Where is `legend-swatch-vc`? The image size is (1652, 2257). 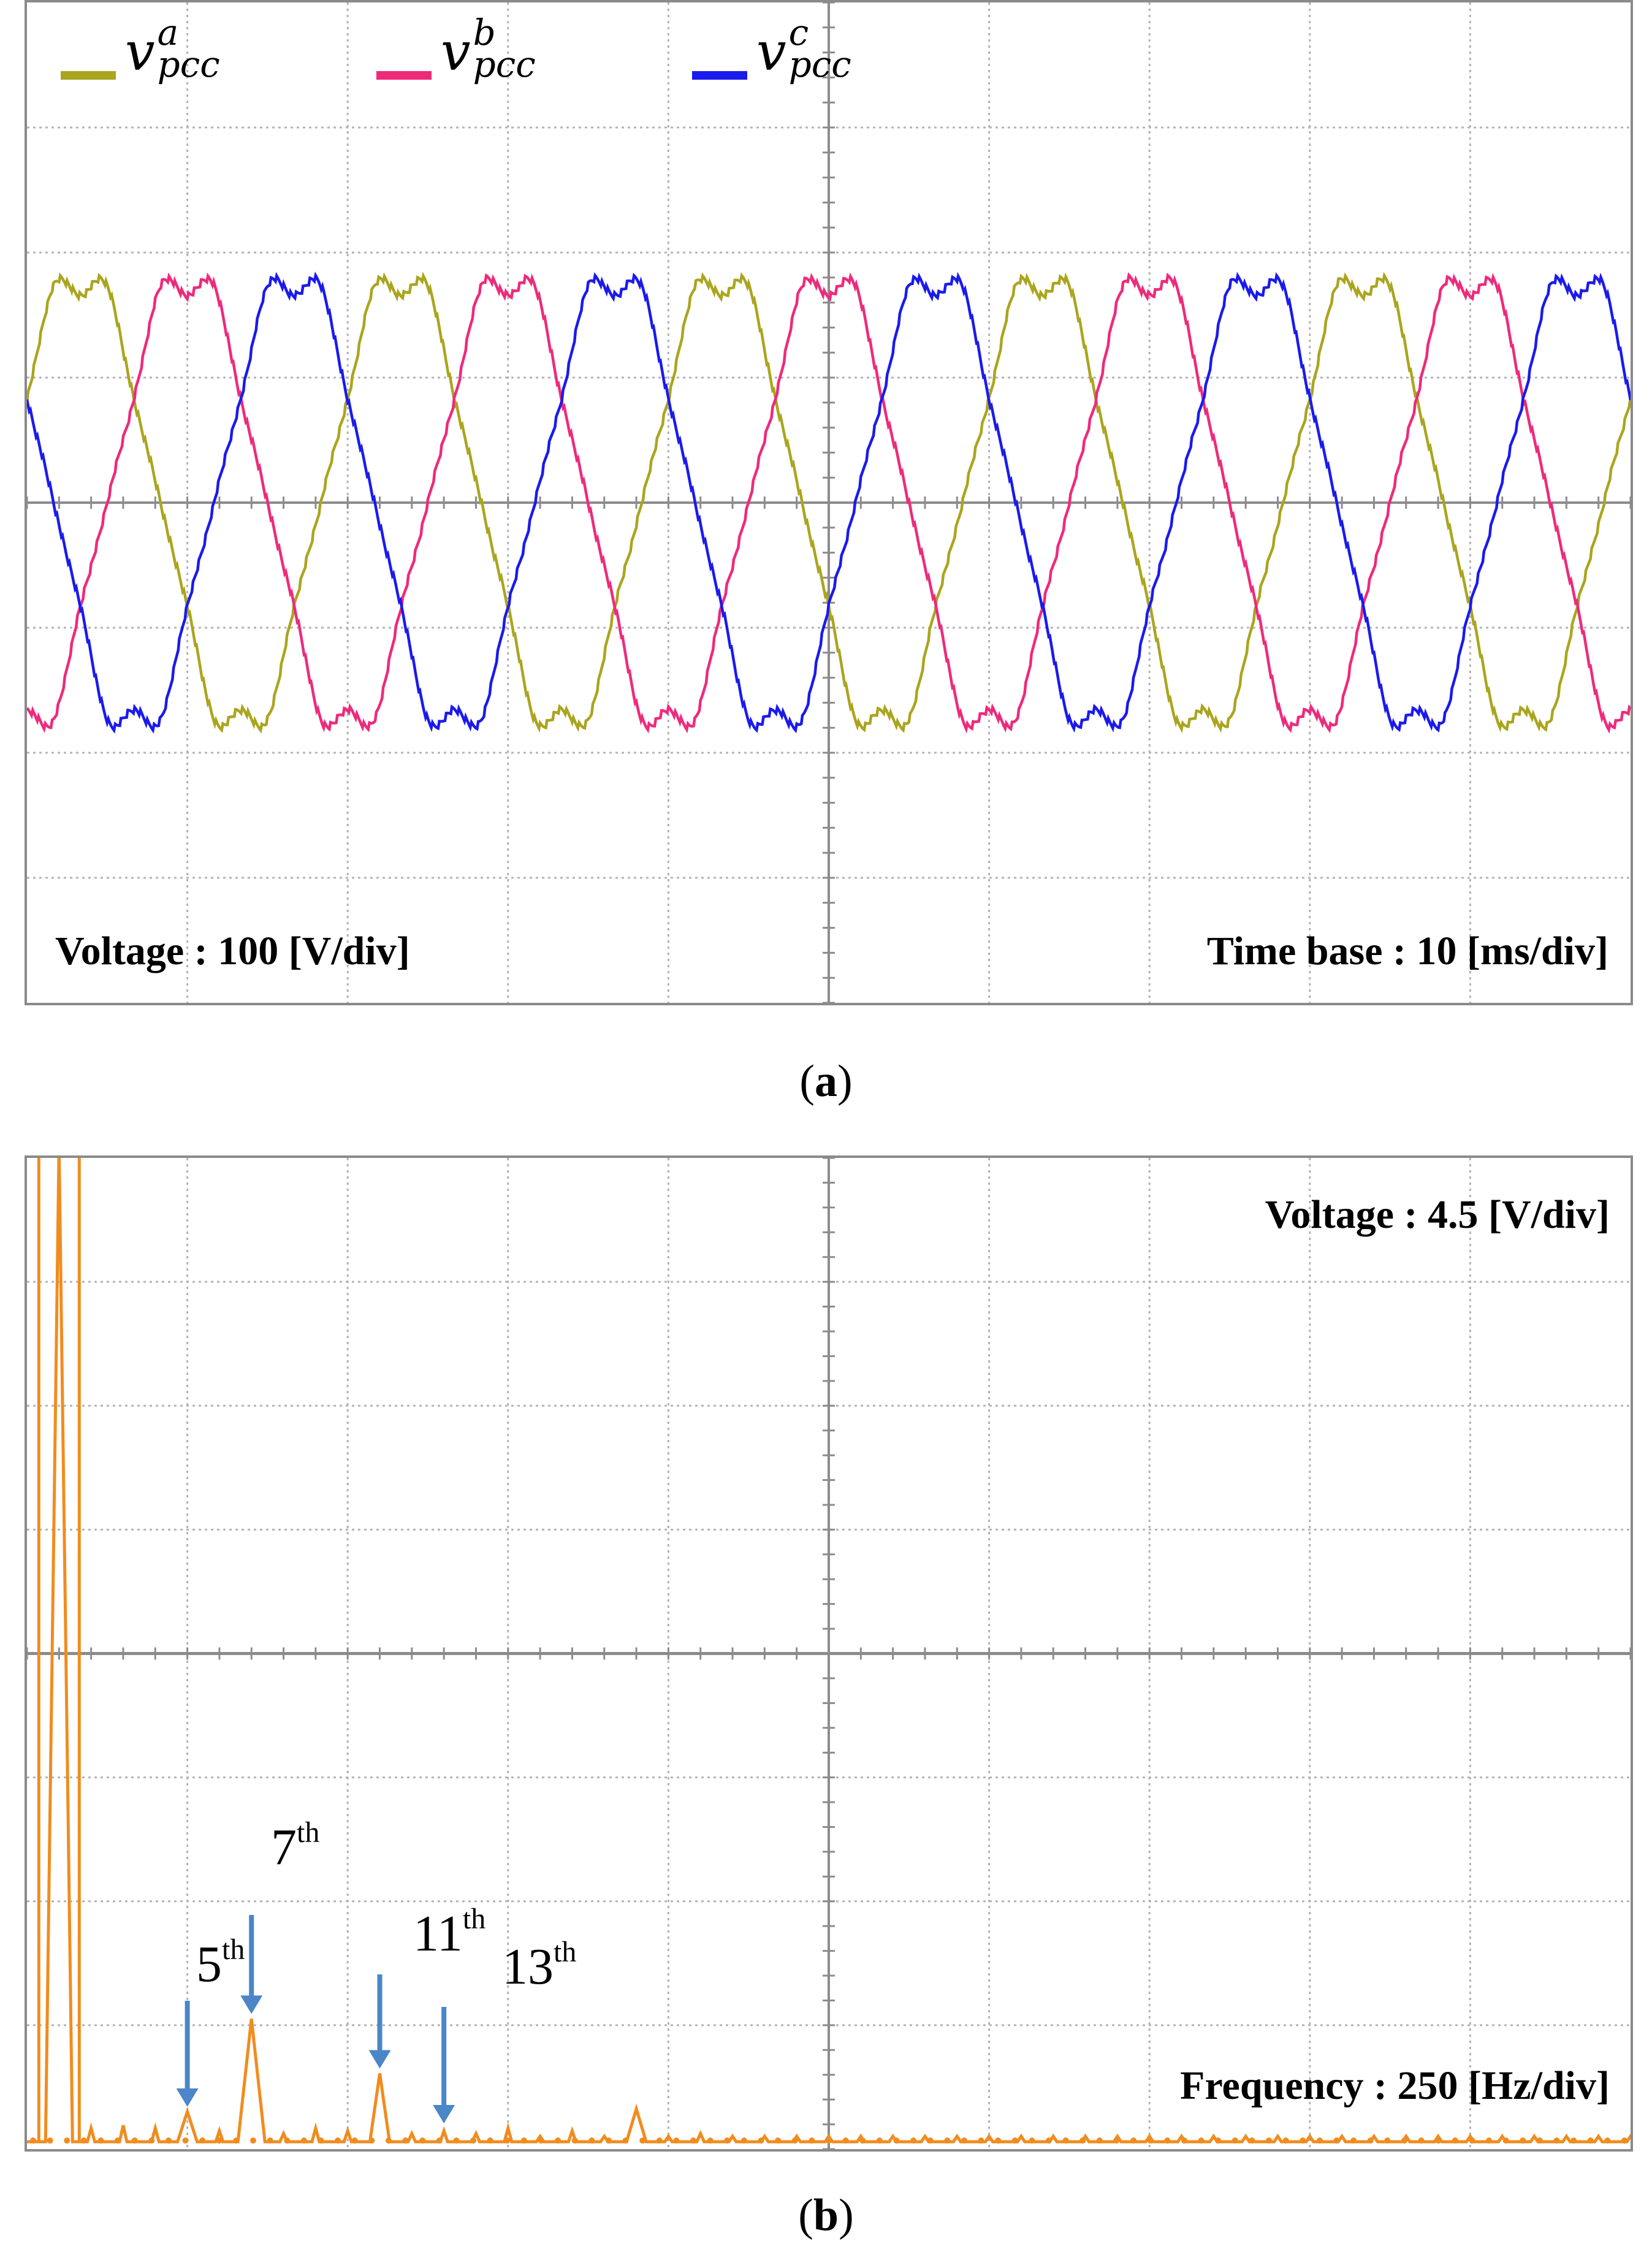
legend-swatch-vc is located at coordinates (720, 75).